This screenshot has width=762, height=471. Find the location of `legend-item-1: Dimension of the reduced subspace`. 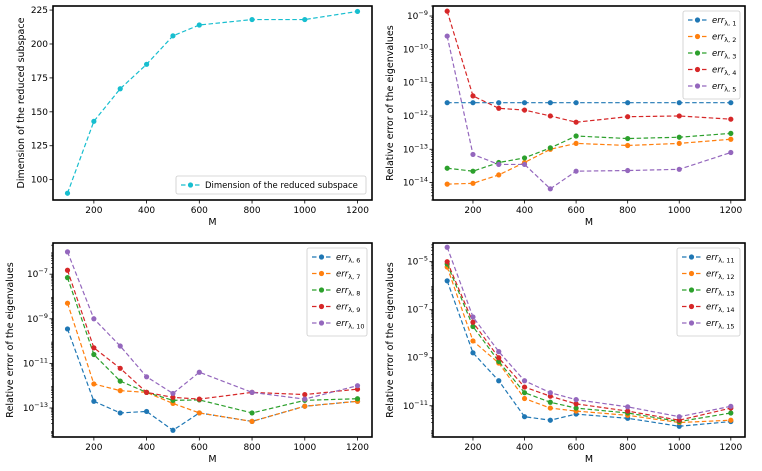

legend-item-1: Dimension of the reduced subspace is located at coordinates (269, 186).